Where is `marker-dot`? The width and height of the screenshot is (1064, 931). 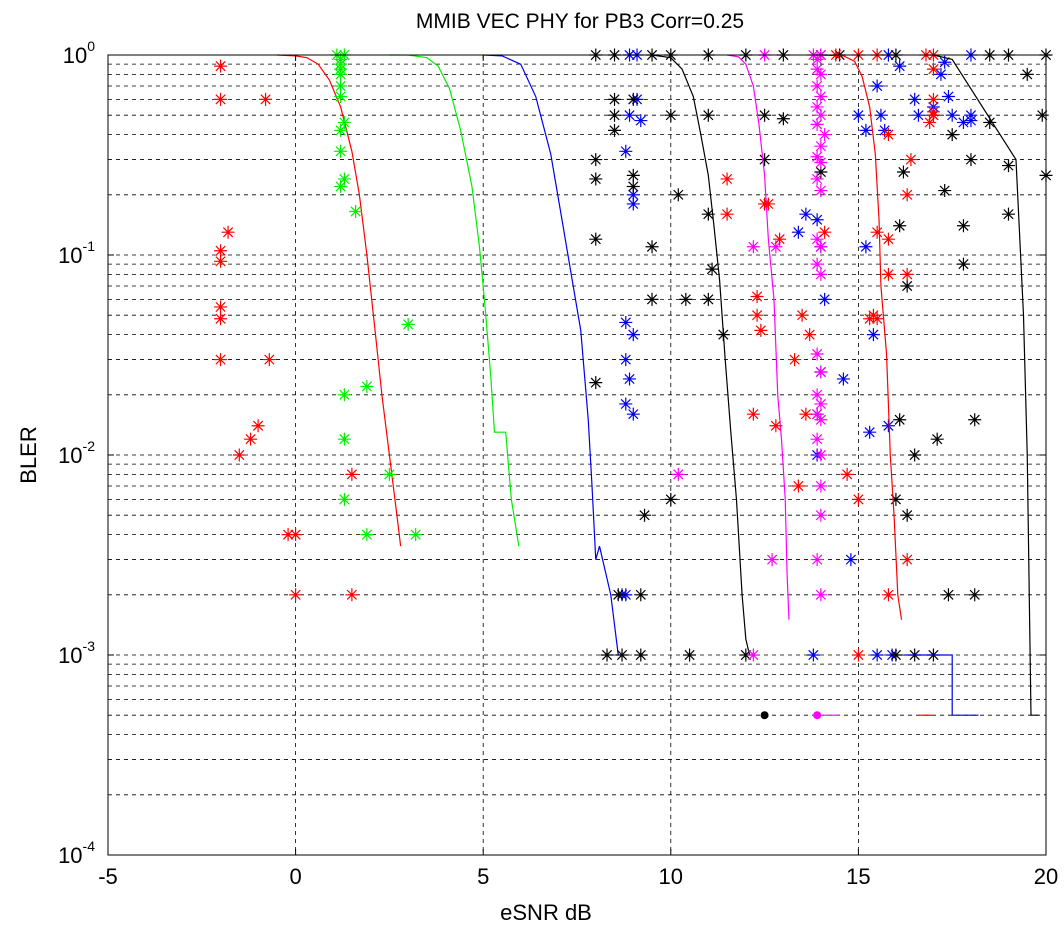
marker-dot is located at coordinates (764, 715).